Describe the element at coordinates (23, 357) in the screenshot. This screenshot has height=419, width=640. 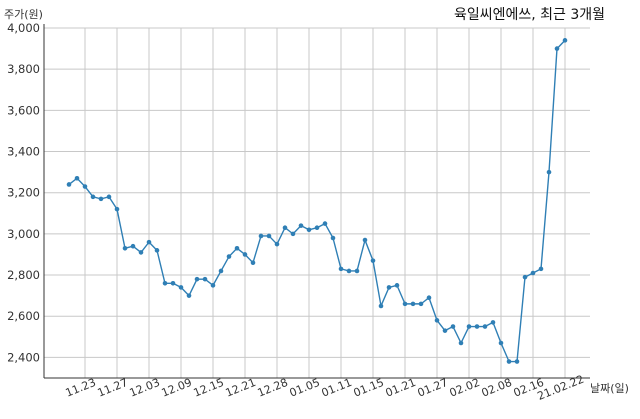
I see `y-tick-label: 2,400` at that location.